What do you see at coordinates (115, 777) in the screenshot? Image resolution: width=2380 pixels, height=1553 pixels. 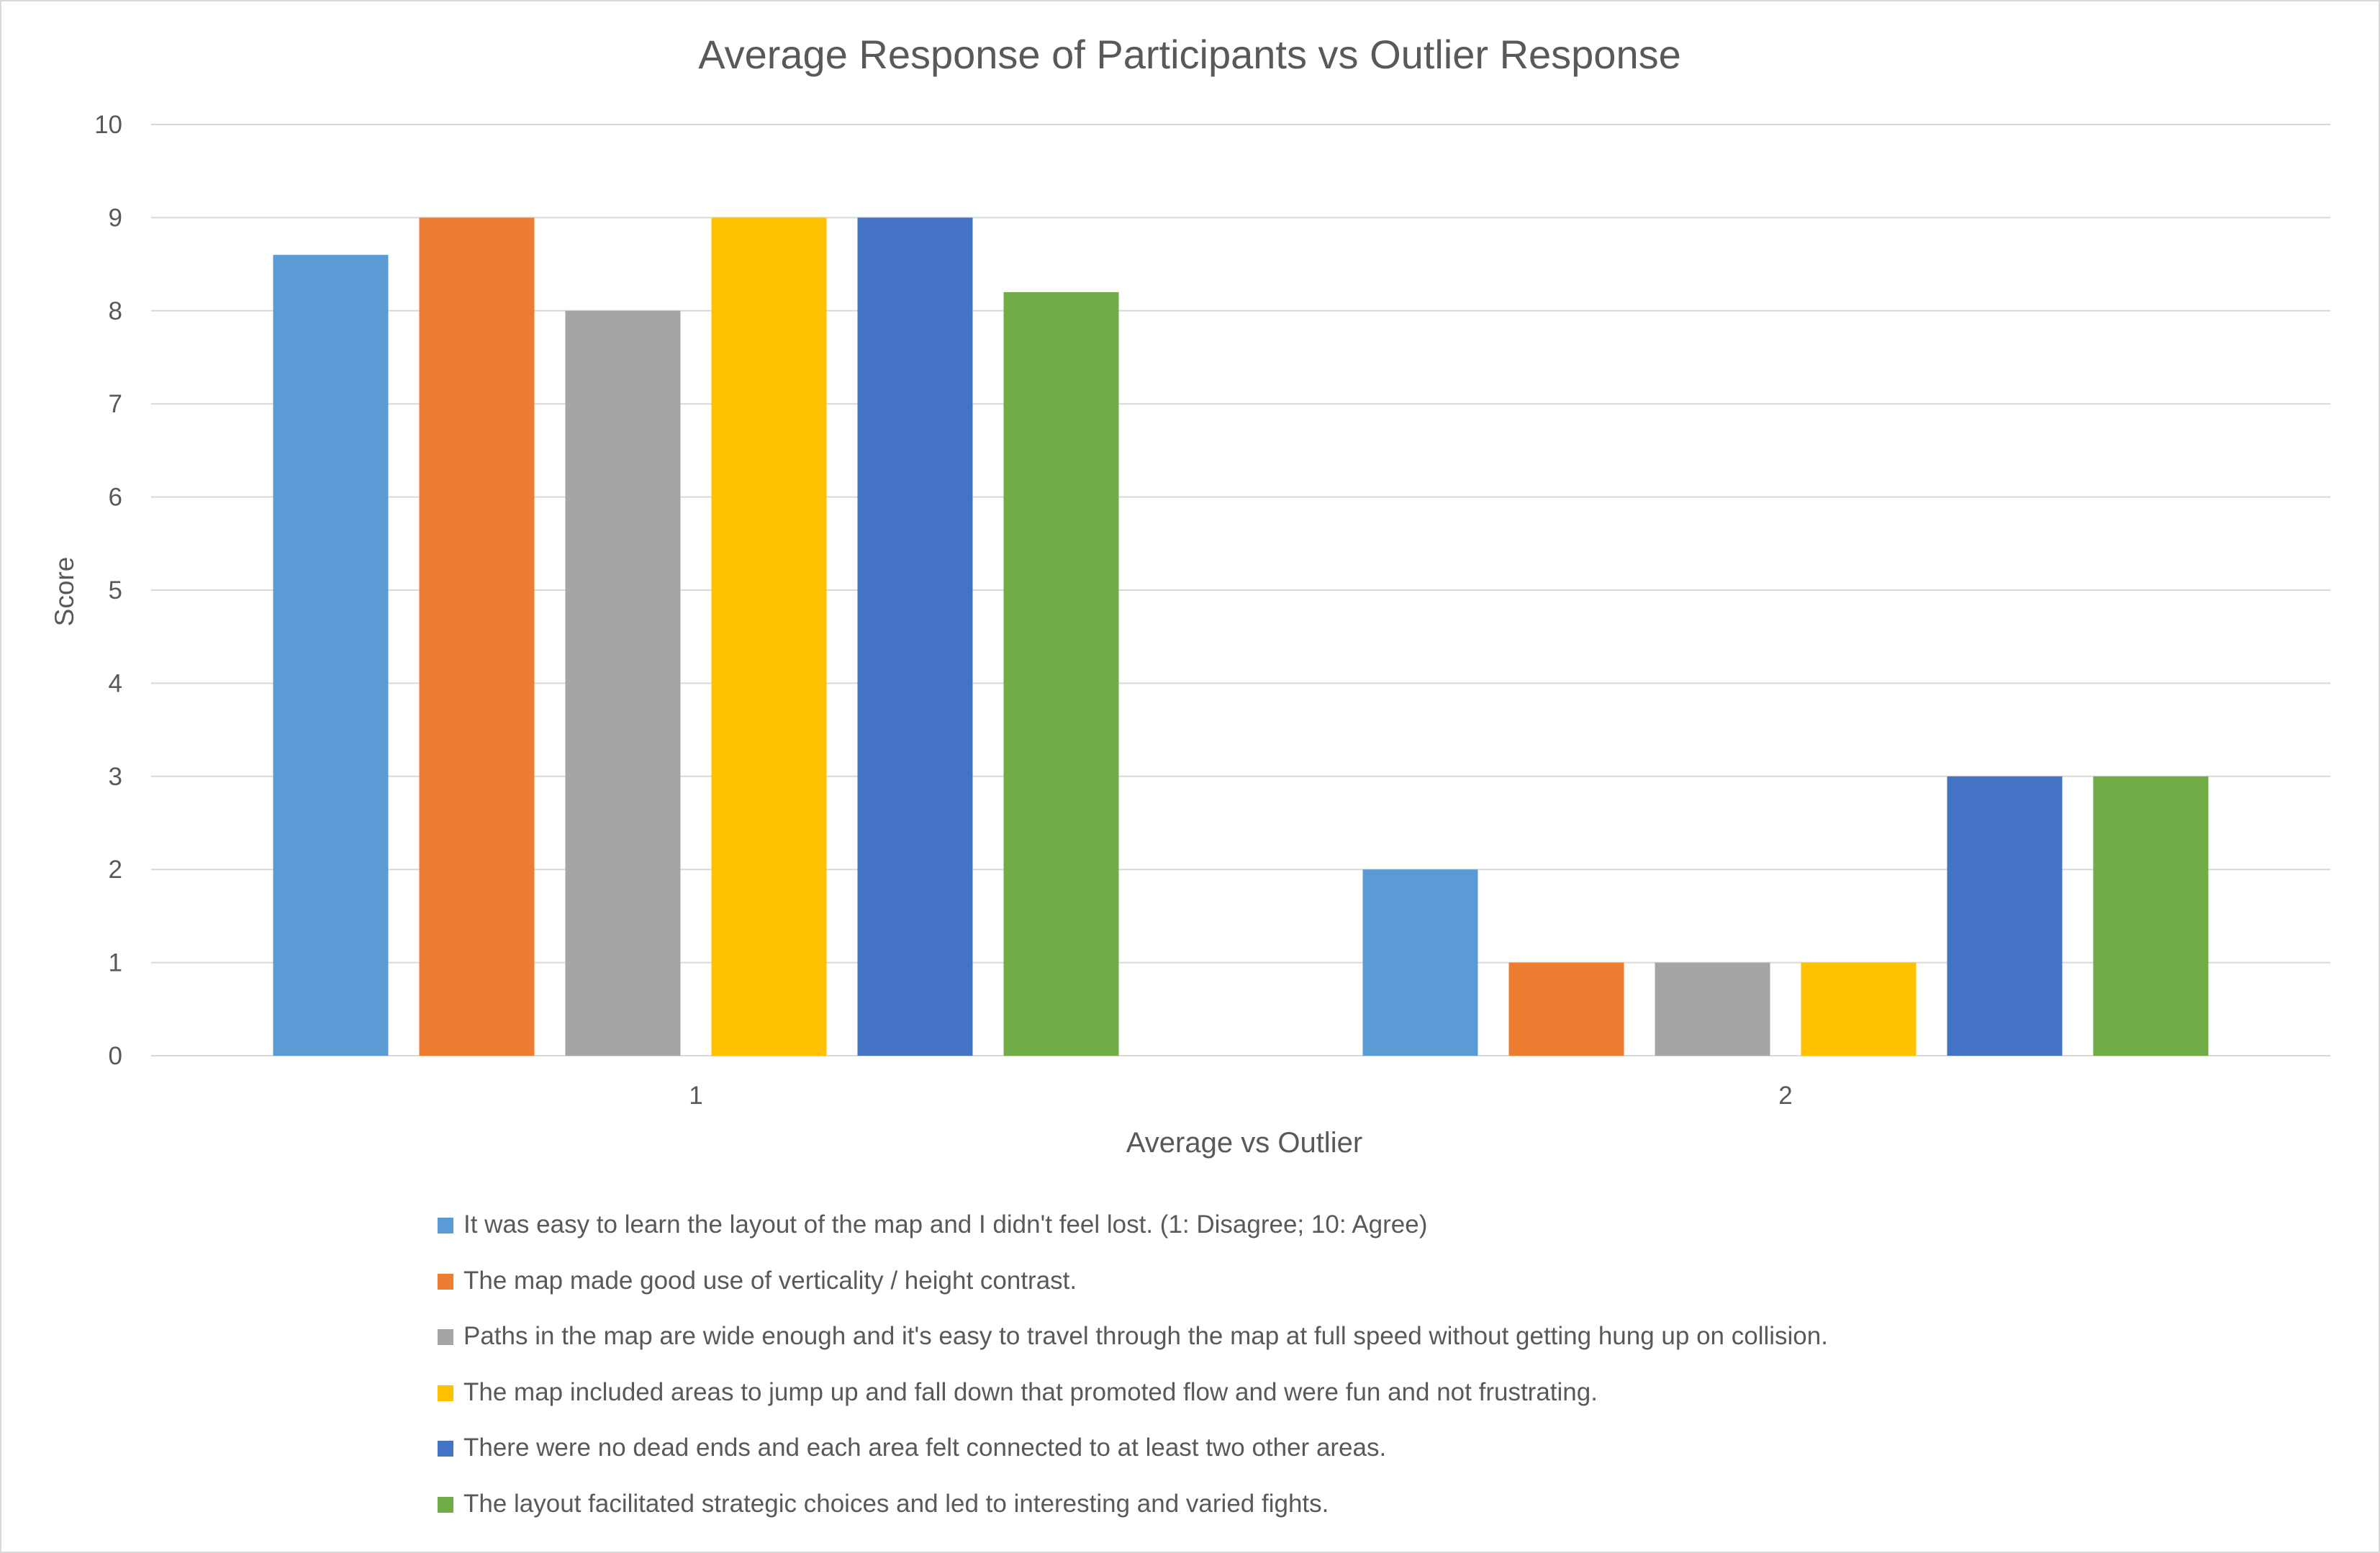 I see `y-tick-label: 3` at bounding box center [115, 777].